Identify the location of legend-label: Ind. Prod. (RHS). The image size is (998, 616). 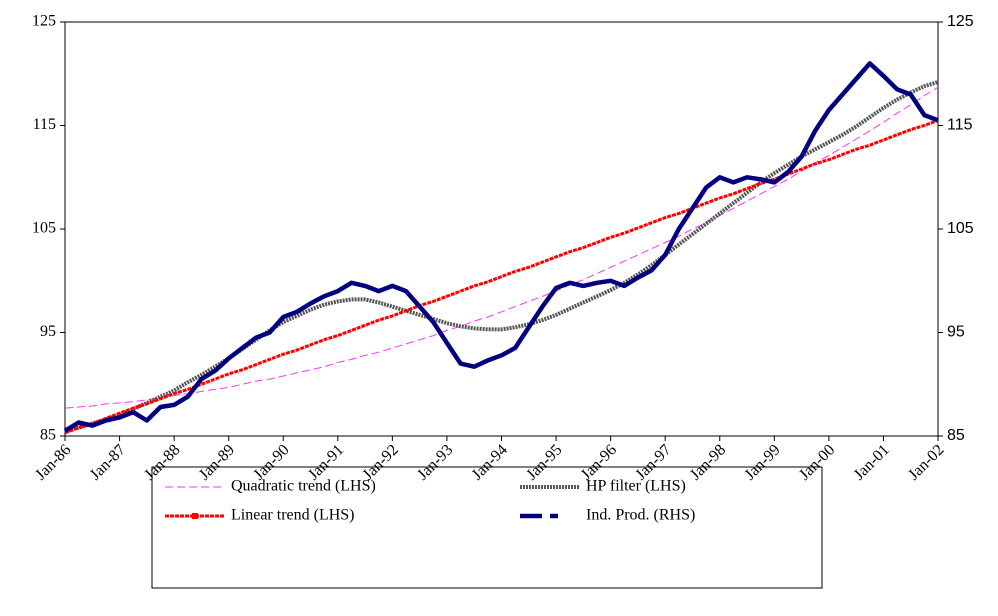
(640, 515).